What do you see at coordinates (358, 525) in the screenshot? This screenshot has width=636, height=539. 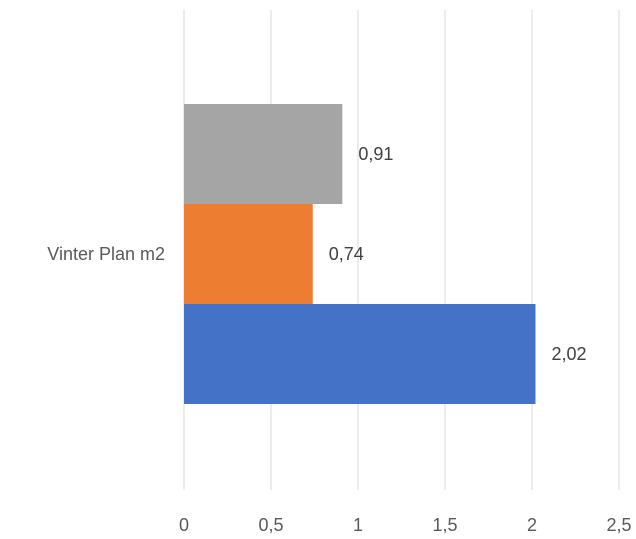 I see `x-tick-label: 1` at bounding box center [358, 525].